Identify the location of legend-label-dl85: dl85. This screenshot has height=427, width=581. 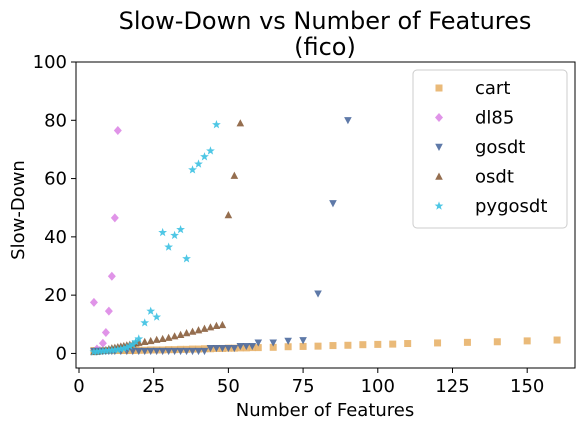
(494, 118).